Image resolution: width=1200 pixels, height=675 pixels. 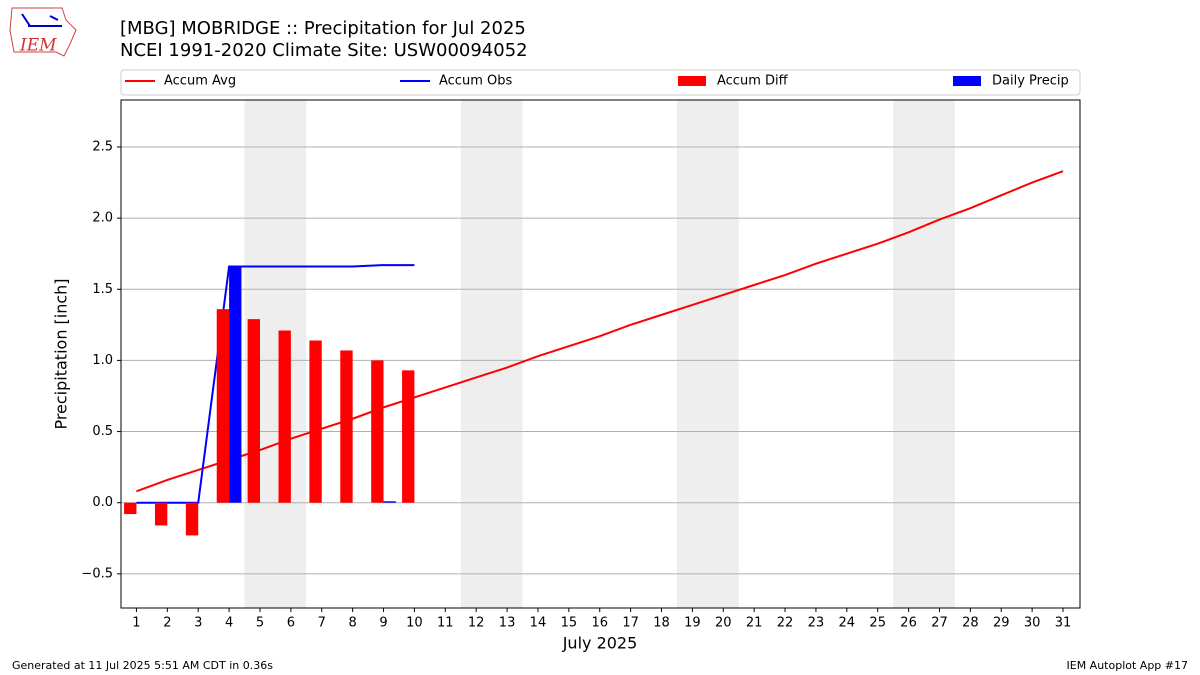 I want to click on x-tick-label: 3, so click(x=198, y=623).